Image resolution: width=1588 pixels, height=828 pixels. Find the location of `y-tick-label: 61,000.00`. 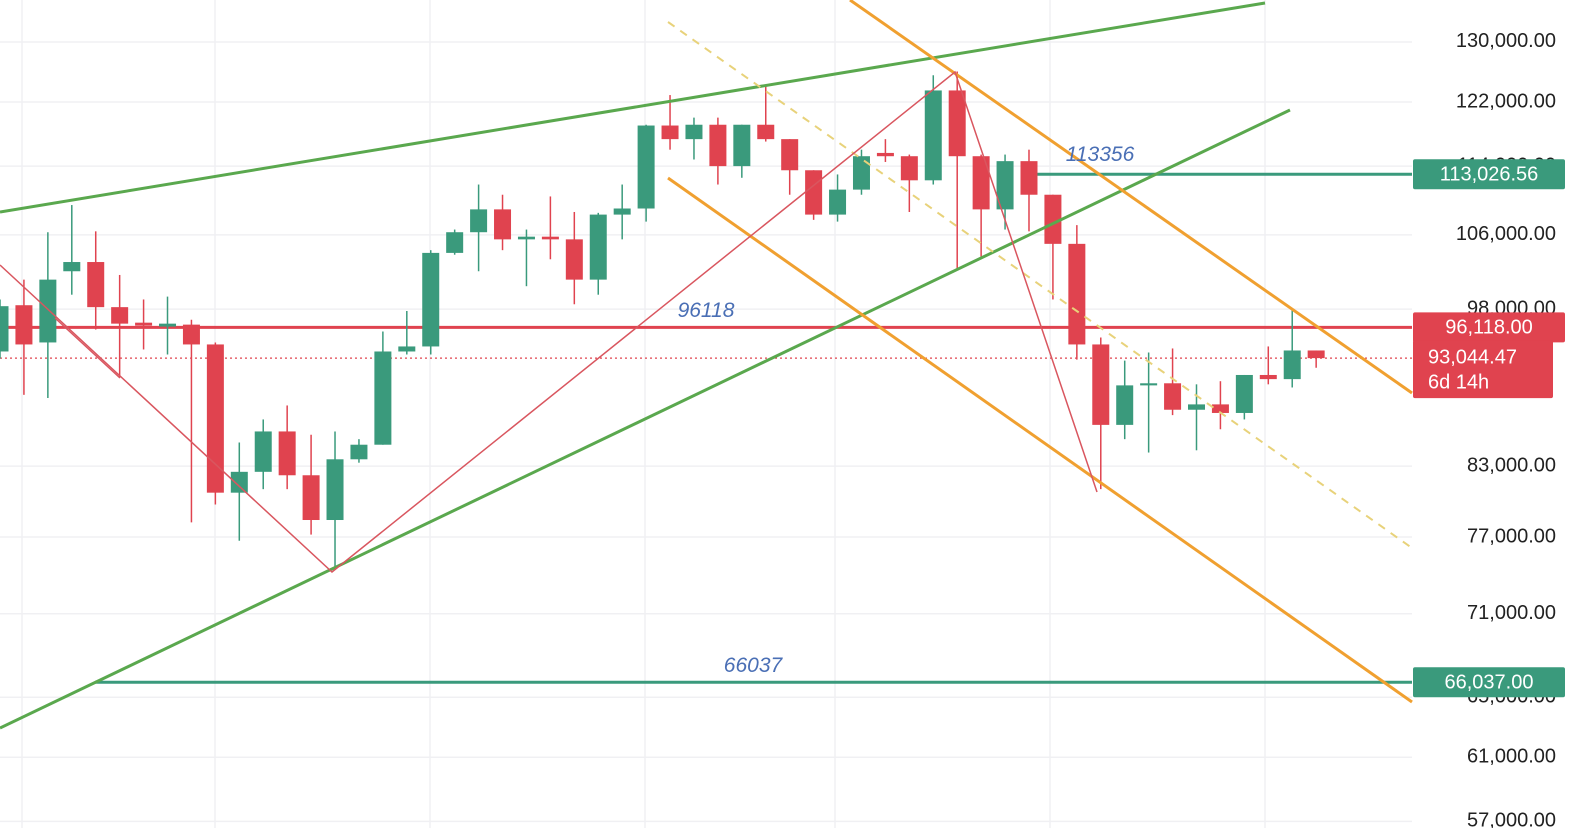

y-tick-label: 61,000.00 is located at coordinates (1511, 757).